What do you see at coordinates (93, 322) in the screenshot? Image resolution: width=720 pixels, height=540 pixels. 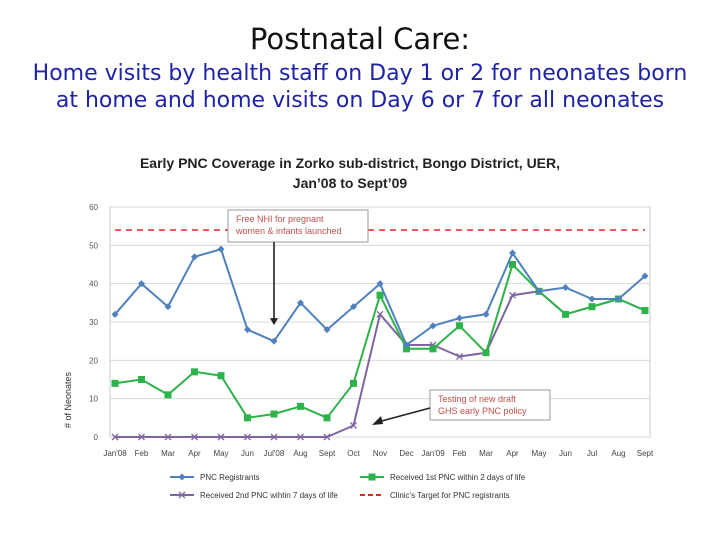 I see `y-tick-label: 30` at bounding box center [93, 322].